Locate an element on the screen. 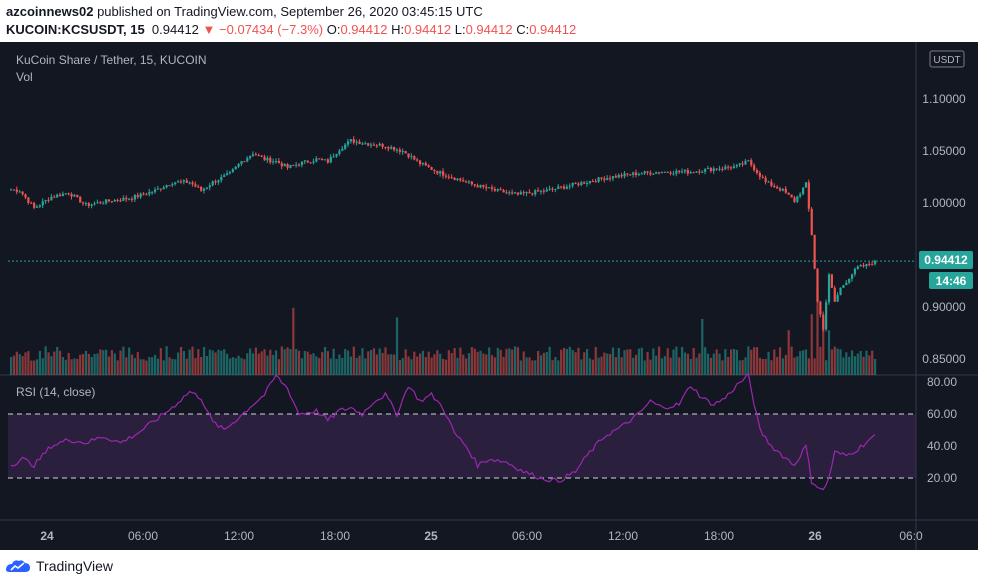  price-tick-label: 0.85000 is located at coordinates (944, 359).